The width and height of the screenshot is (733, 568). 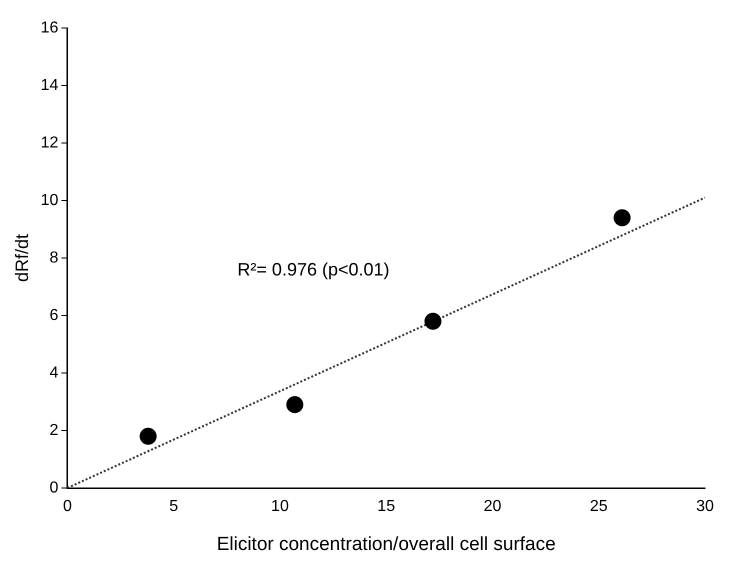 I want to click on y-tick-label: 2, so click(x=53, y=430).